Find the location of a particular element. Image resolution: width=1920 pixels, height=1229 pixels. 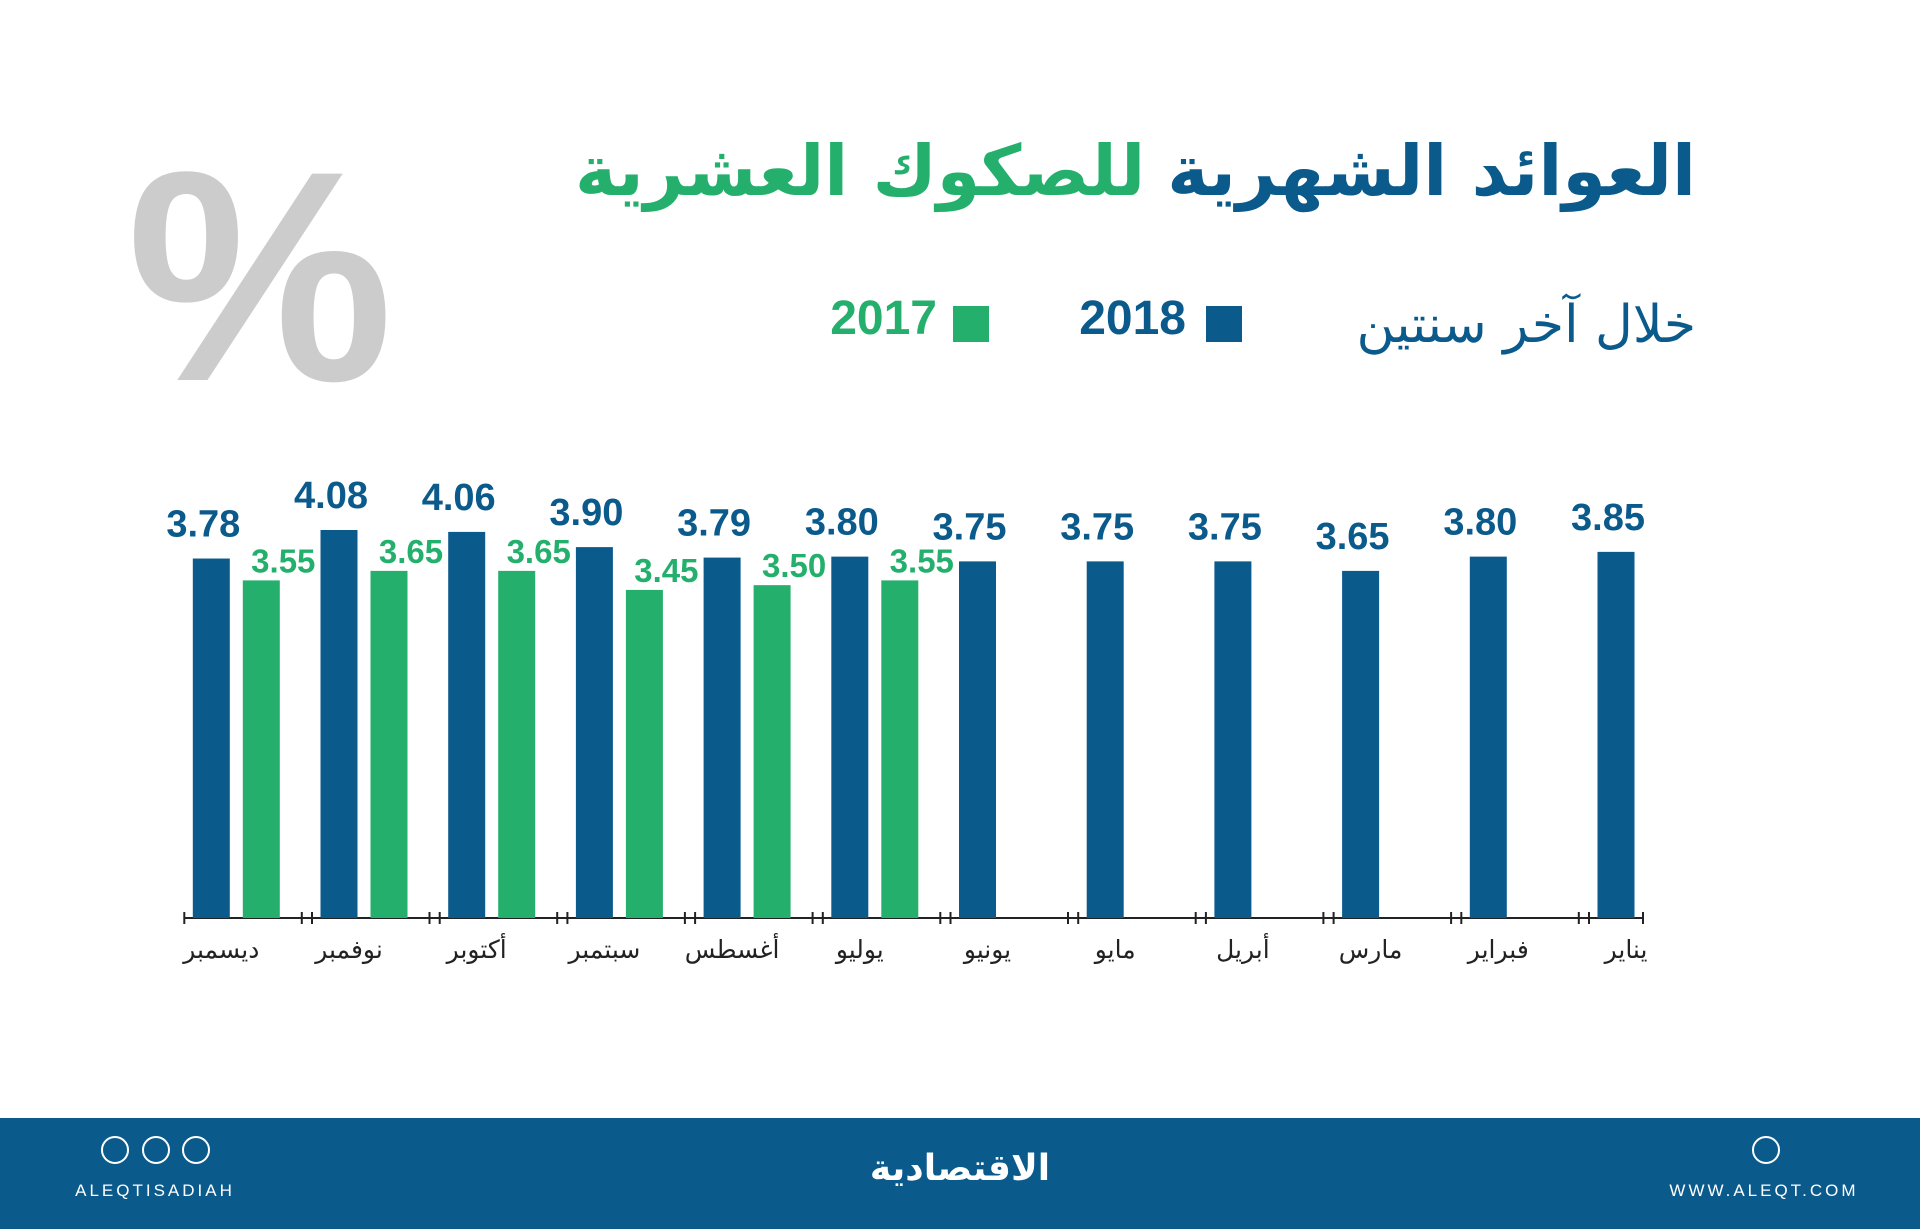

x-tick-label: سبتمبر is located at coordinates (603, 949).